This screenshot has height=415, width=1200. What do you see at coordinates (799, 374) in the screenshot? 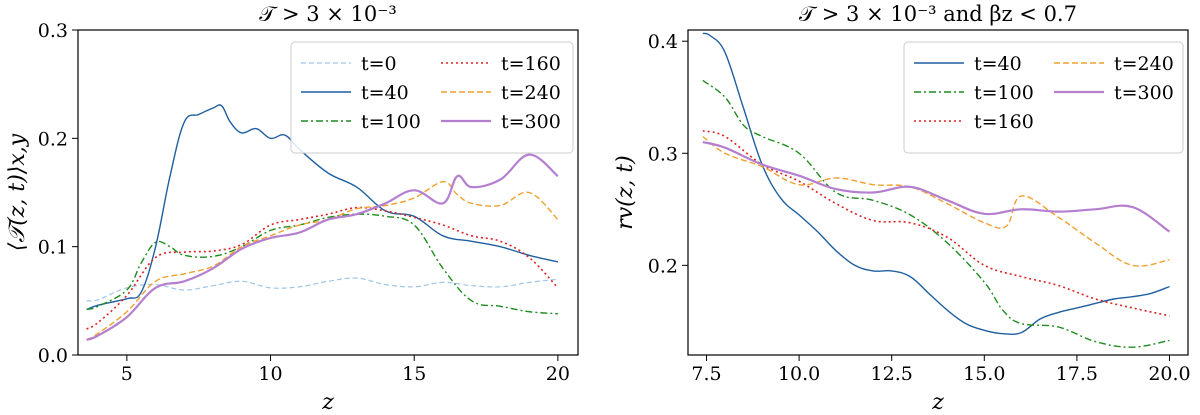
I see `x-tick-label: 10.0` at bounding box center [799, 374].